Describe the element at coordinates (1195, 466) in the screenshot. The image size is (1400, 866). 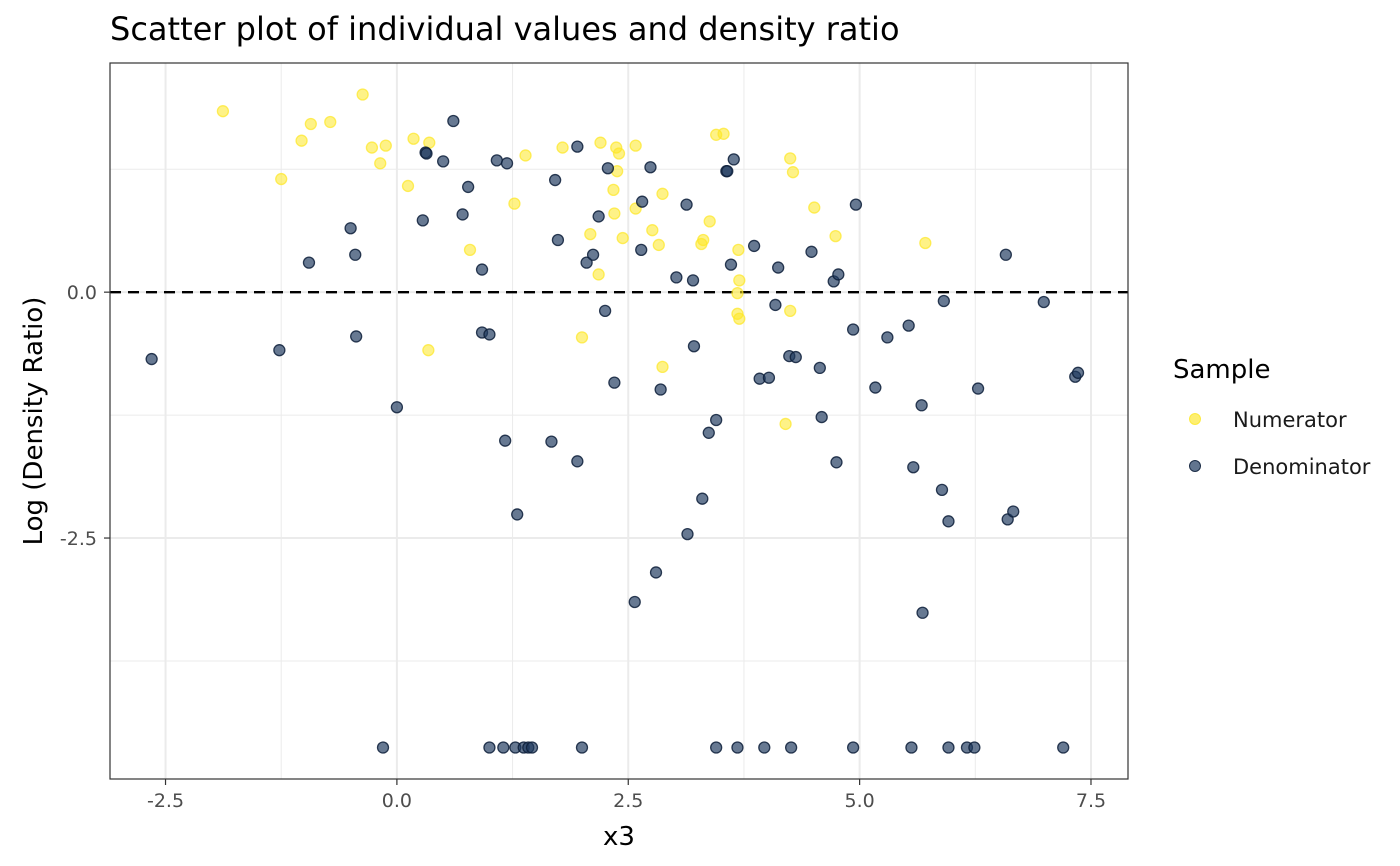
I see `legend-denominator-key` at that location.